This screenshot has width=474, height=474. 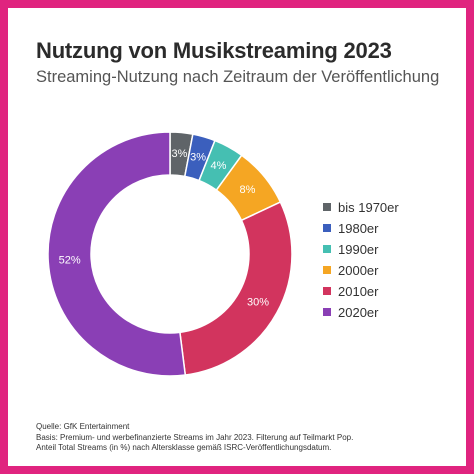 I want to click on legend-item-2010er: 2010er, so click(x=361, y=291).